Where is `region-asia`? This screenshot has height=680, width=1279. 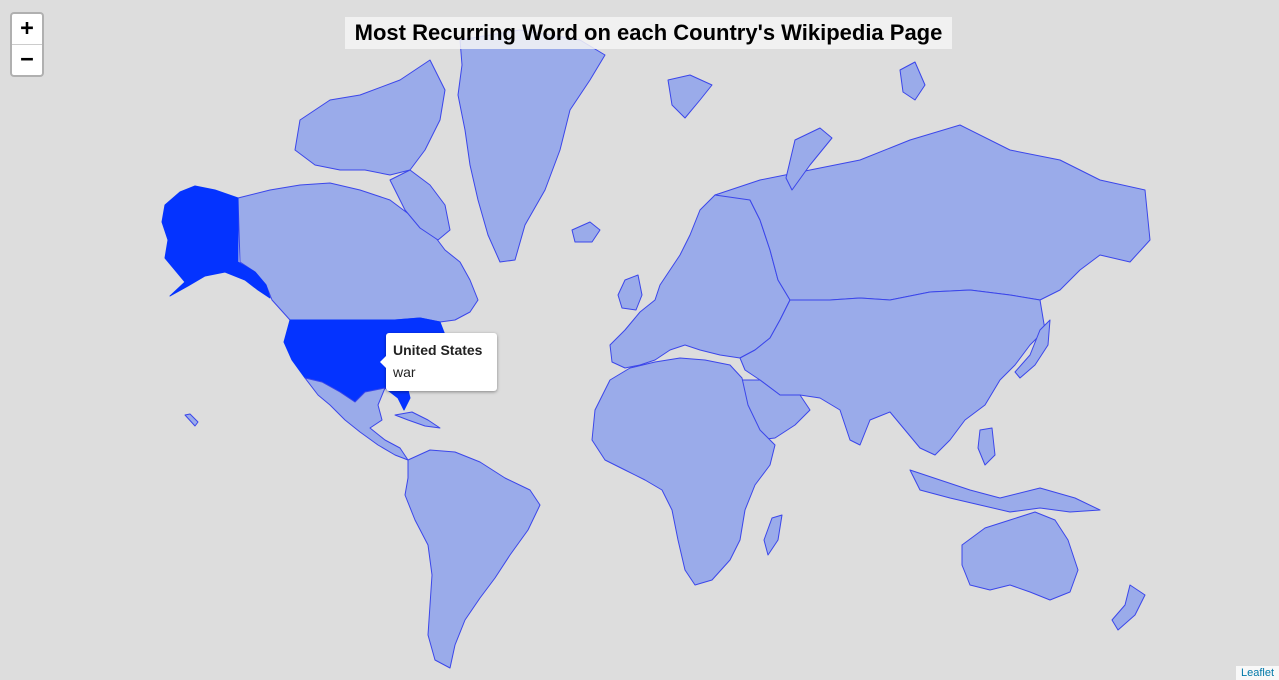 region-asia is located at coordinates (892, 372).